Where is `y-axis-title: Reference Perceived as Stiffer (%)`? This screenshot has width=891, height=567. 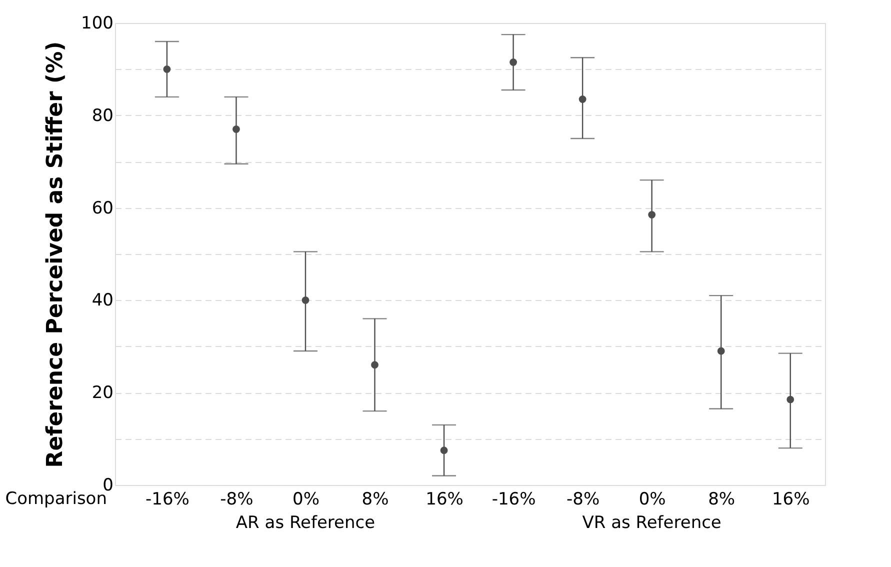
y-axis-title: Reference Perceived as Stiffer (%) is located at coordinates (55, 254).